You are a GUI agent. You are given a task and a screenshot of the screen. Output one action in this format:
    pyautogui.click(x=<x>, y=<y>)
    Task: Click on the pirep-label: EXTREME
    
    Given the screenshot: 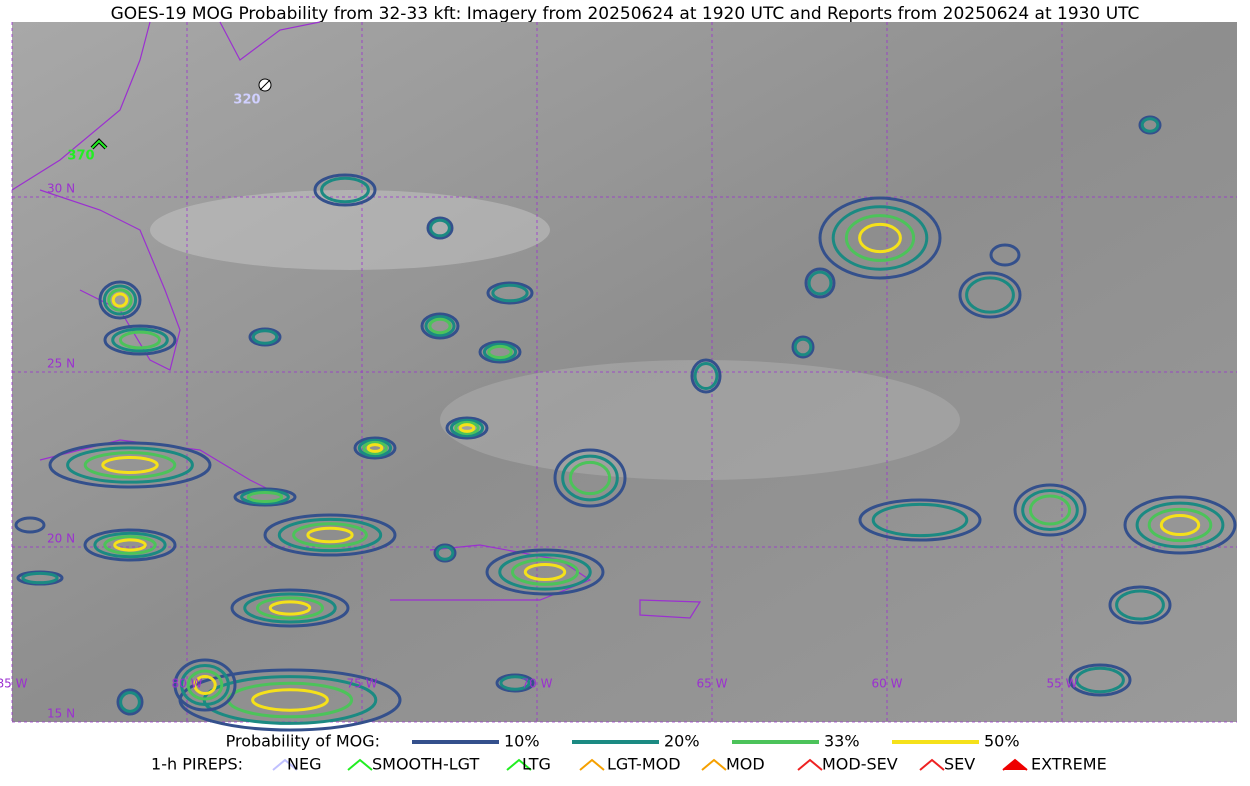 What is the action you would take?
    pyautogui.click(x=1069, y=764)
    